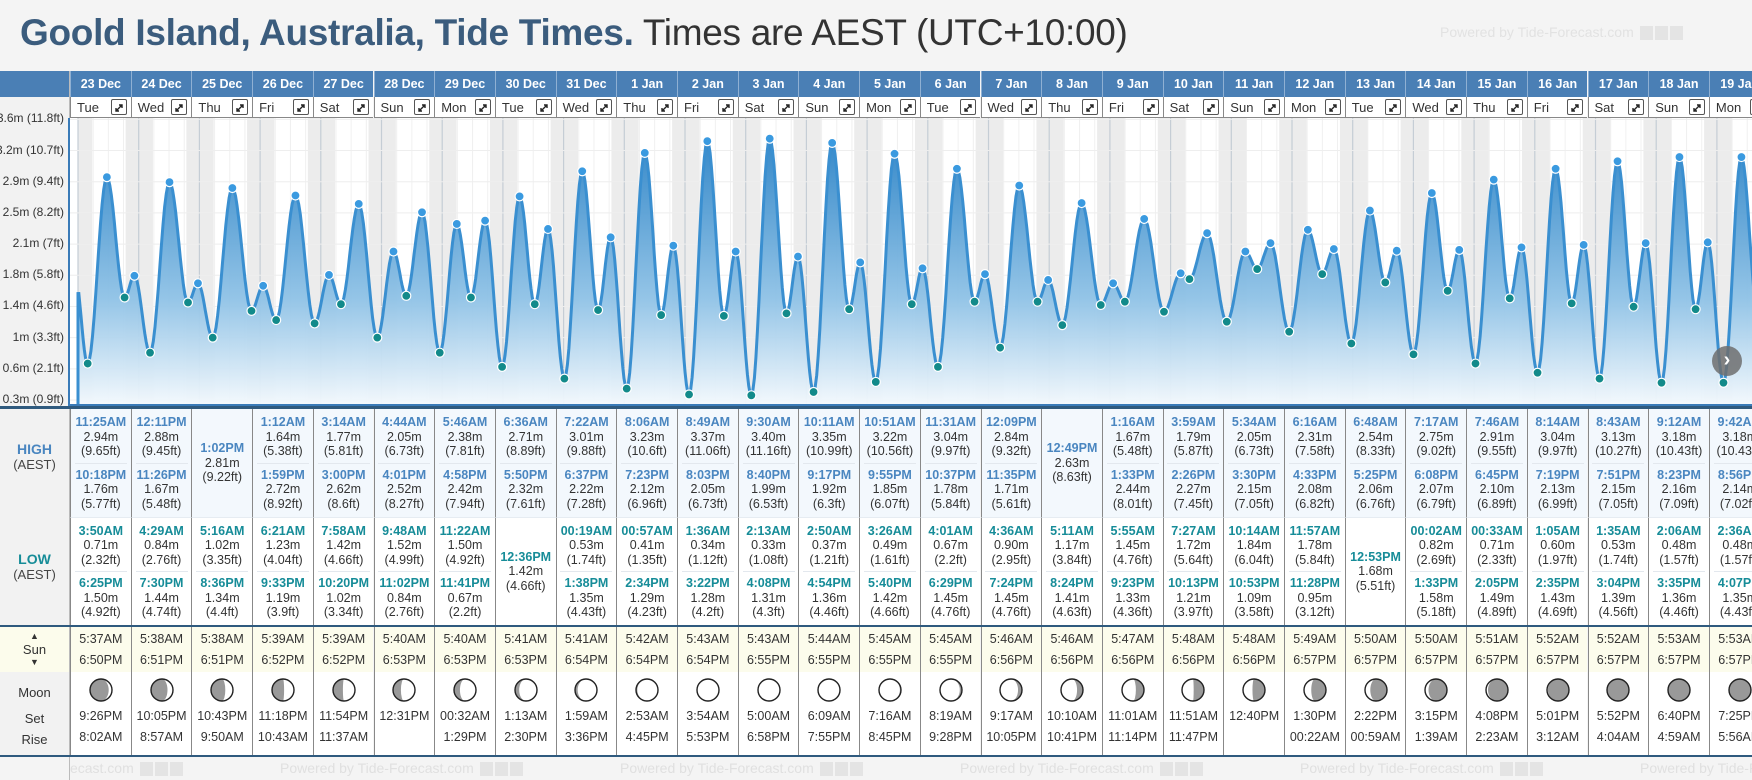  What do you see at coordinates (829, 649) in the screenshot?
I see `sun-cell: 5:44AM 6:55PM` at bounding box center [829, 649].